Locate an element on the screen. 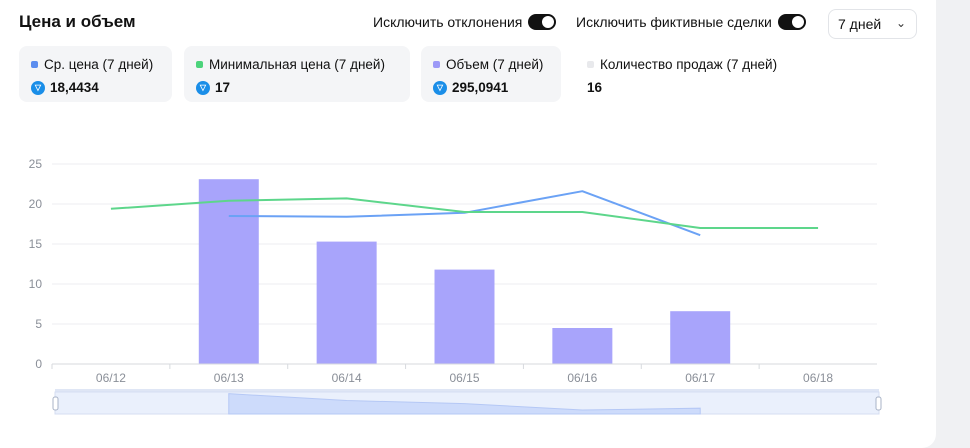  exclude-wash-trades-toggle: Исключить фиктивные сделки is located at coordinates (691, 22).